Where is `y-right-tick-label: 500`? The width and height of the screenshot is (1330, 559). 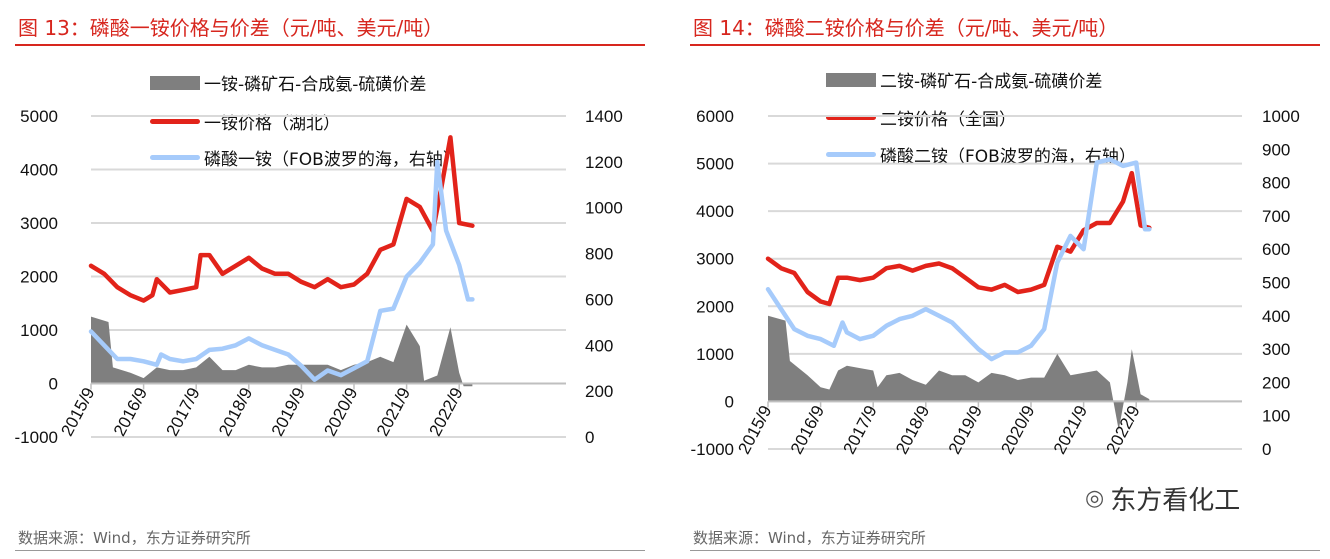
y-right-tick-label: 500 is located at coordinates (1276, 283).